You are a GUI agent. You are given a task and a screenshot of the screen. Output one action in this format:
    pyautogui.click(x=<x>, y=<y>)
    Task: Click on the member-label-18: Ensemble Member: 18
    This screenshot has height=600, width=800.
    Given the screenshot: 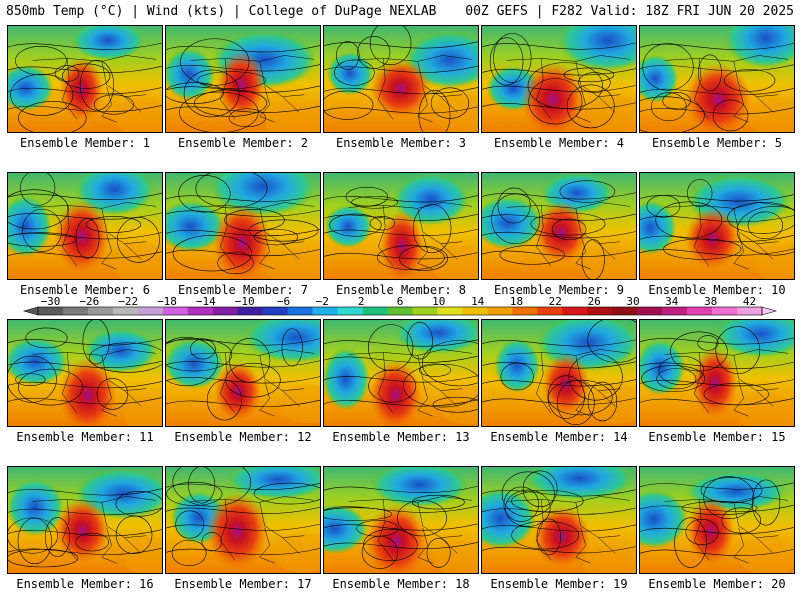 What is the action you would take?
    pyautogui.click(x=401, y=584)
    